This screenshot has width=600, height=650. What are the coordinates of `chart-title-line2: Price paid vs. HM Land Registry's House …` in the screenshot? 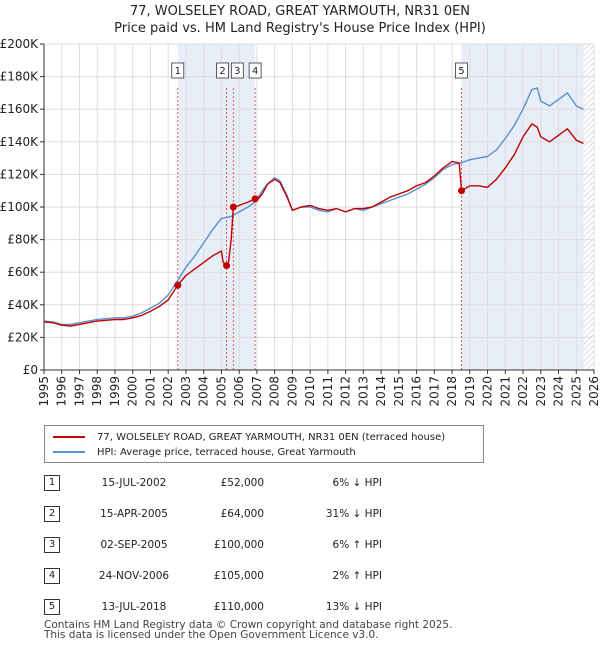 It's located at (300, 28).